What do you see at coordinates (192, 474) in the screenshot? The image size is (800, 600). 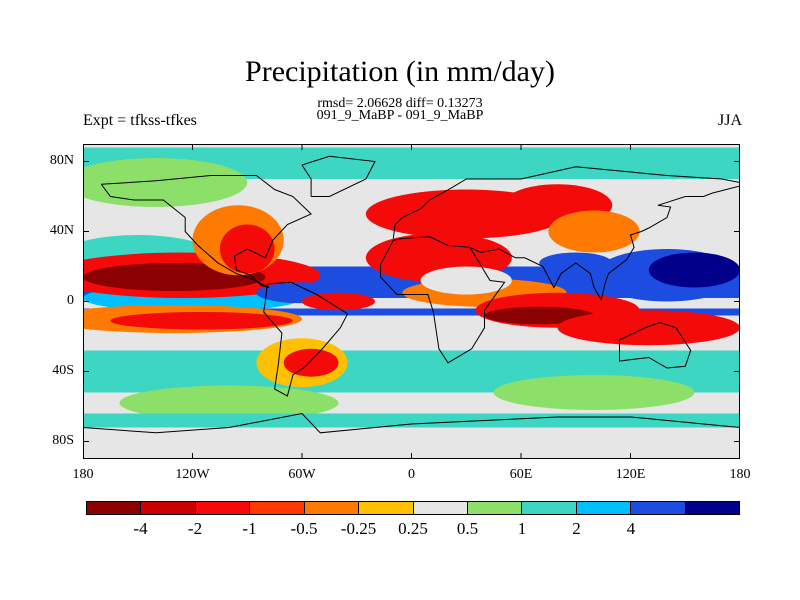 I see `lon-label-1: 120W` at bounding box center [192, 474].